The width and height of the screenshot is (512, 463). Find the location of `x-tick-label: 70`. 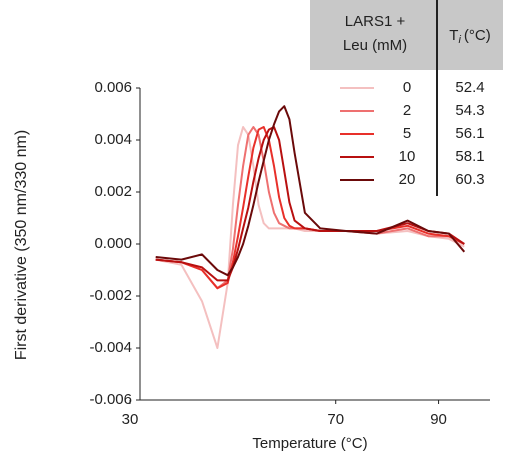

x-tick-label: 70 is located at coordinates (335, 419).